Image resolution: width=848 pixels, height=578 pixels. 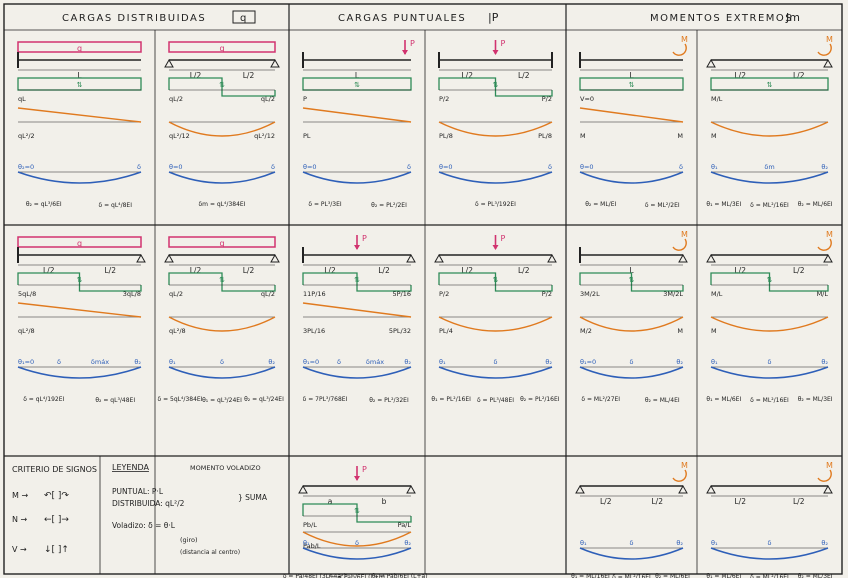 What do you see at coordinates (717, 294) in the screenshot?
I see `shear-value-left: M/L` at bounding box center [717, 294].